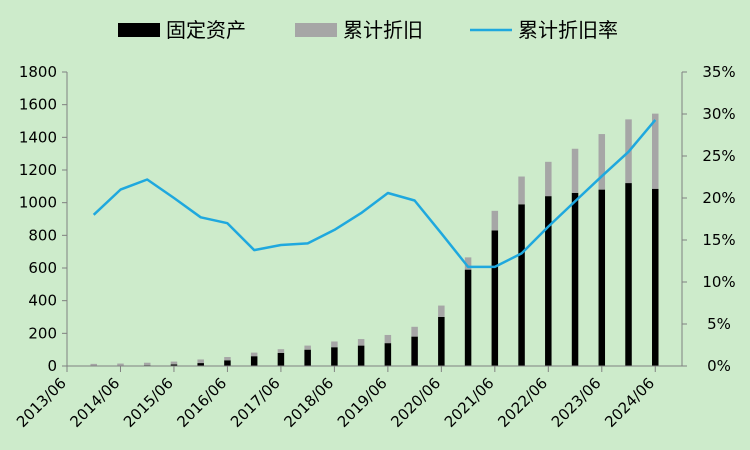  Describe the element at coordinates (206, 30) in the screenshot. I see `legend-label: 固定资产` at that location.